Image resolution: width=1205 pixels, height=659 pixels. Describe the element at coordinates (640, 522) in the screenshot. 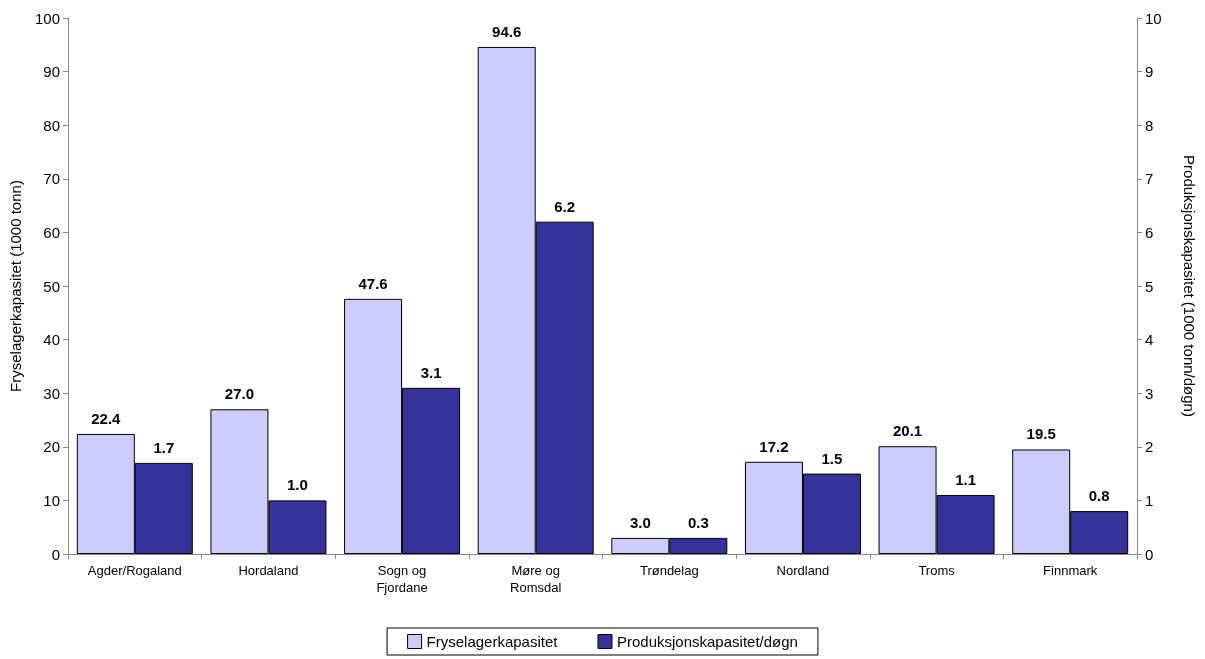

I see `data-label: 3.0` at that location.